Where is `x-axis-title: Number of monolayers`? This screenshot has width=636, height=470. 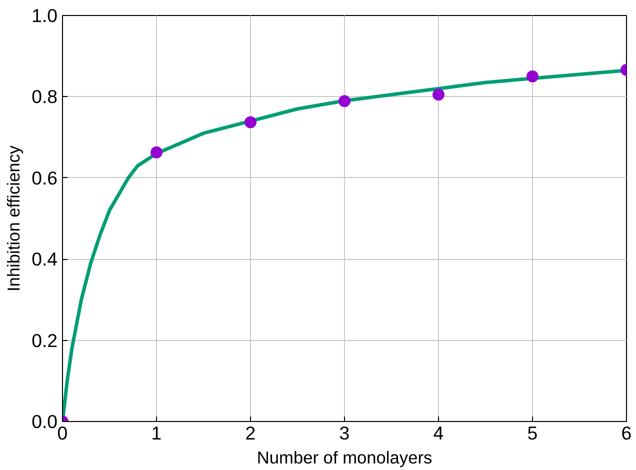 x-axis-title: Number of monolayers is located at coordinates (344, 458).